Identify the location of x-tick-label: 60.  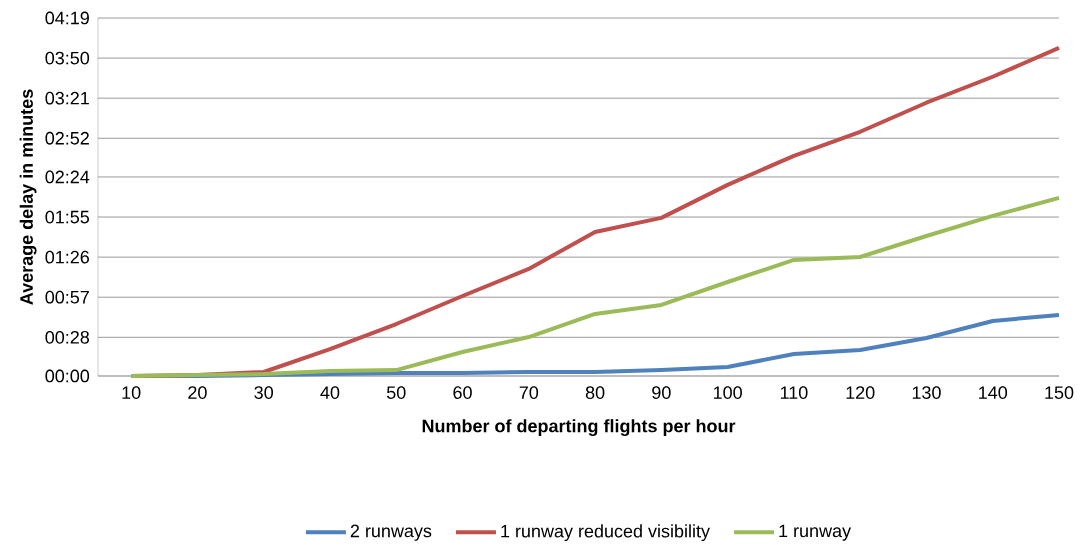
(462, 392).